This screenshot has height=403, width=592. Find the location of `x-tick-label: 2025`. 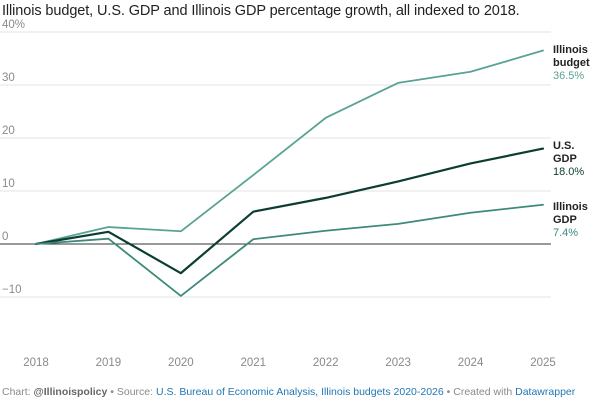

x-tick-label: 2025 is located at coordinates (543, 363).